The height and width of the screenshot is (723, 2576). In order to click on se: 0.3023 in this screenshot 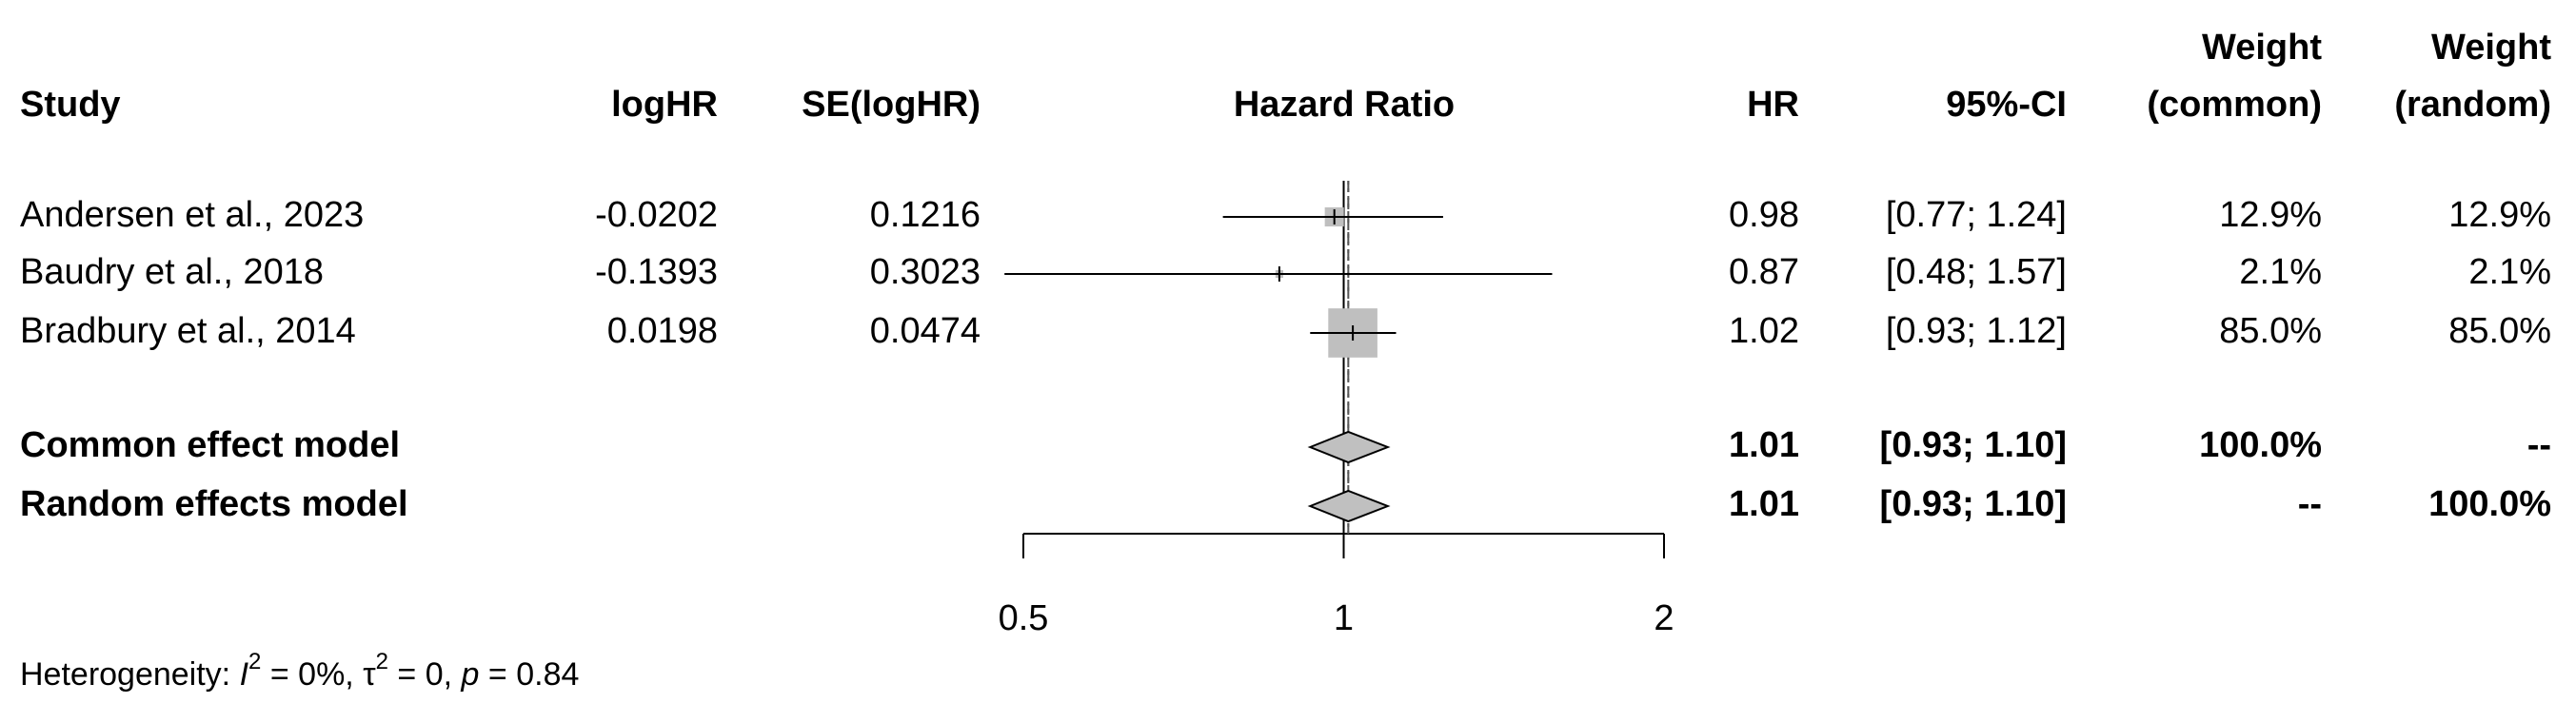, I will do `click(925, 272)`.